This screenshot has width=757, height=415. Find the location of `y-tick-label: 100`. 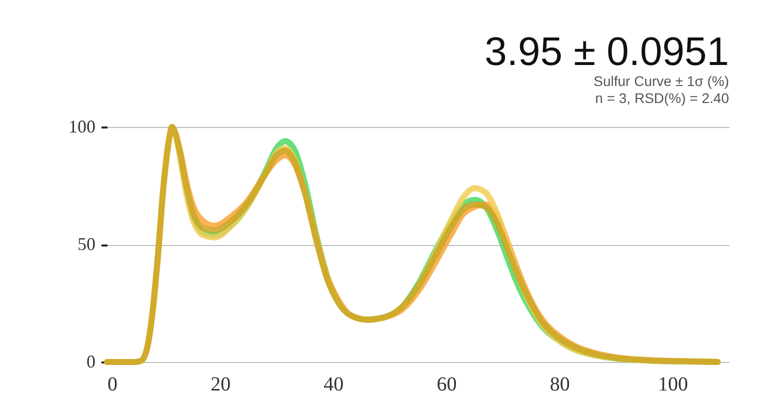

y-tick-label: 100 is located at coordinates (82, 126).